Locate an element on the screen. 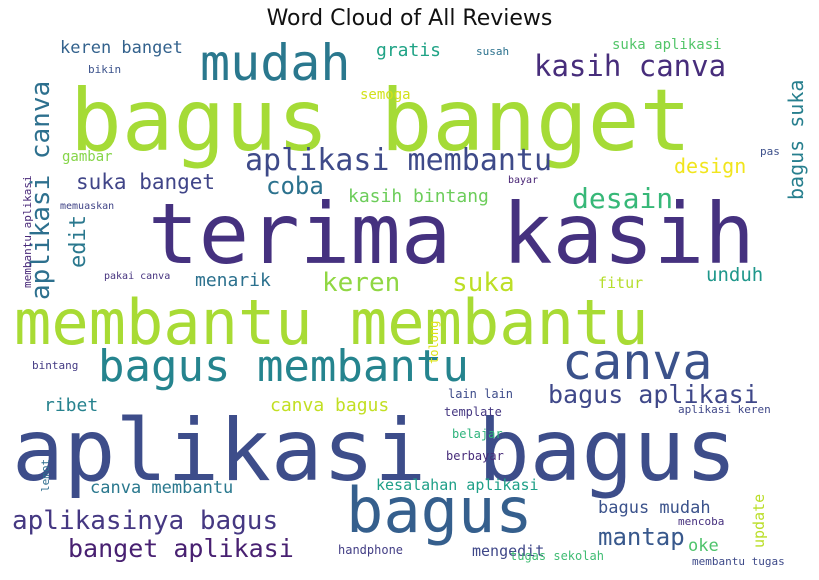 The height and width of the screenshot is (580, 819). cloud-word: bagus mudah is located at coordinates (654, 508).